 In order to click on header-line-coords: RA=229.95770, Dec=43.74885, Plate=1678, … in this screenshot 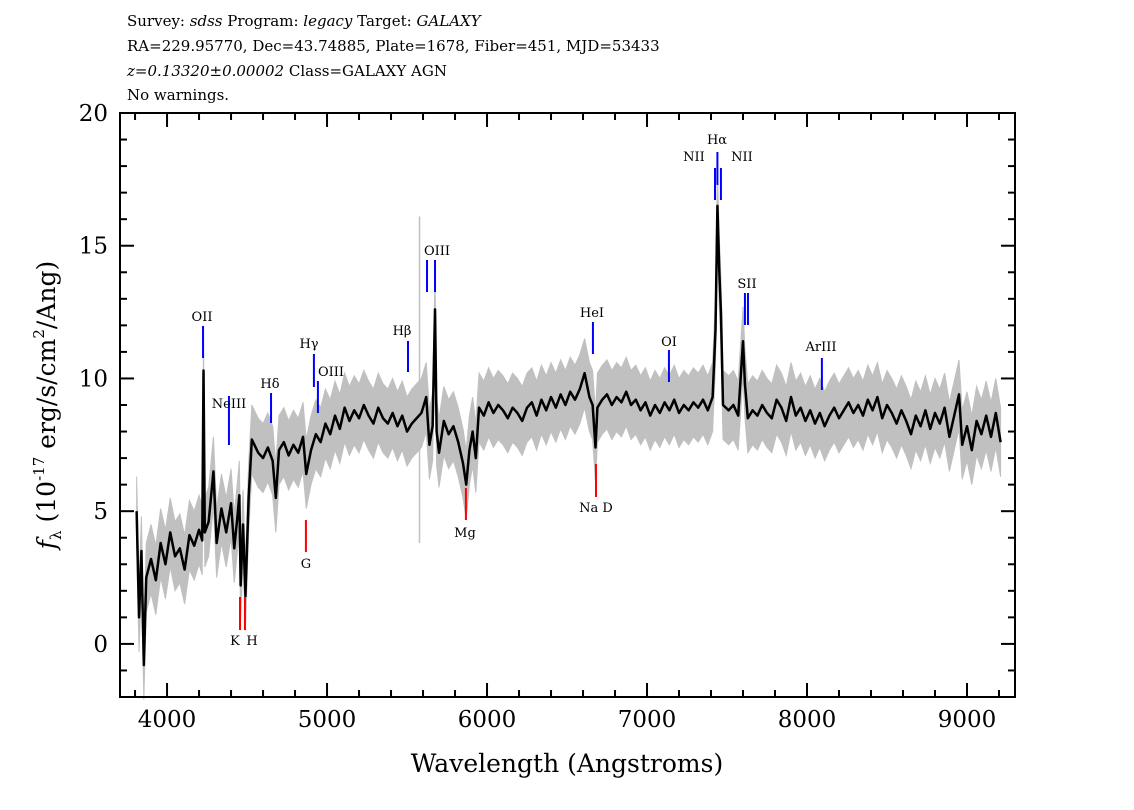, I will do `click(393, 46)`.